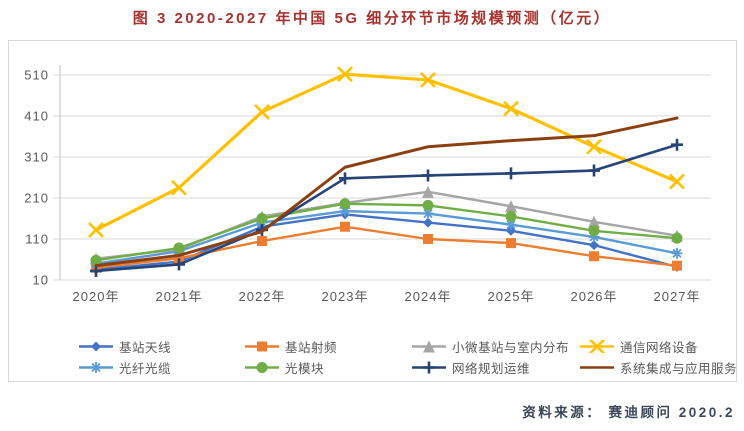 This screenshot has width=744, height=431. I want to click on legend-label: 系统集成与应用服务, so click(679, 368).